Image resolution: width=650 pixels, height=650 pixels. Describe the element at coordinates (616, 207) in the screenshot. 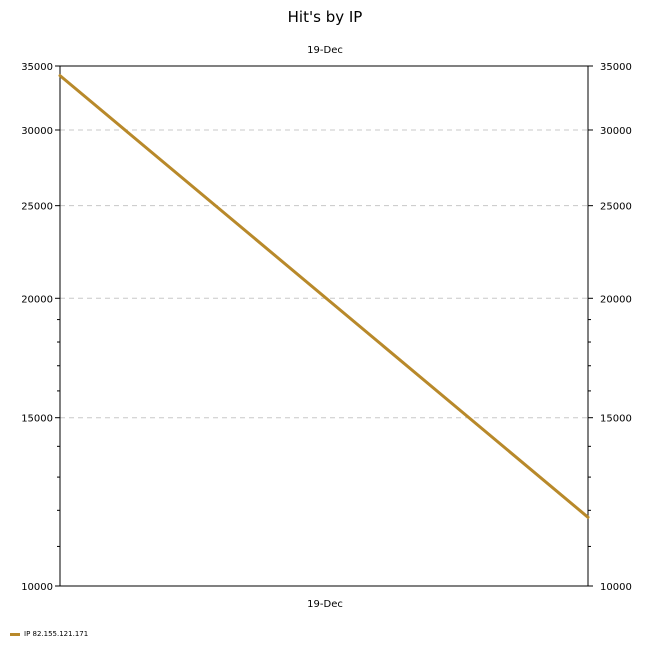

I see `y-tick-label-right: 25000` at that location.